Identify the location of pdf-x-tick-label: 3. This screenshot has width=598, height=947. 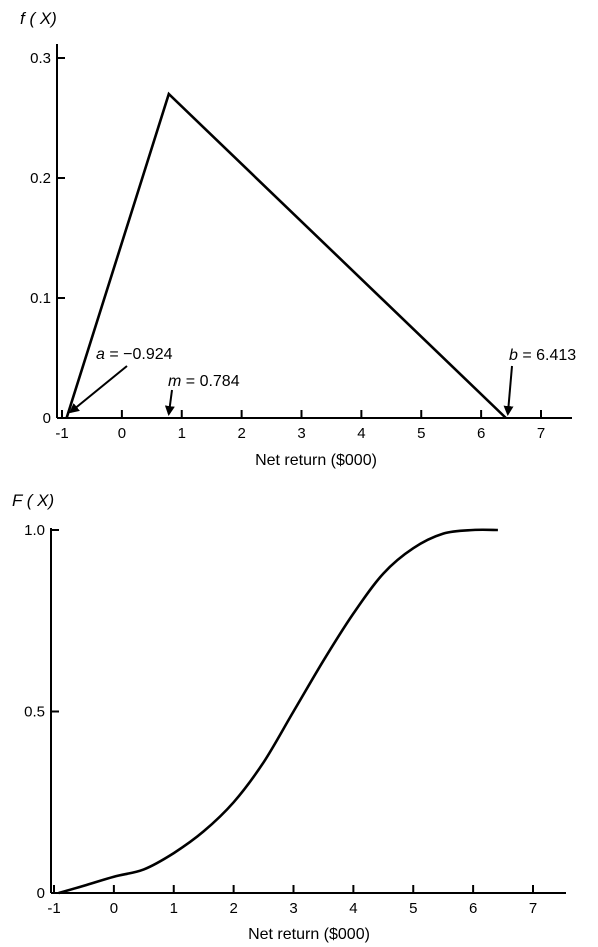
(301, 433).